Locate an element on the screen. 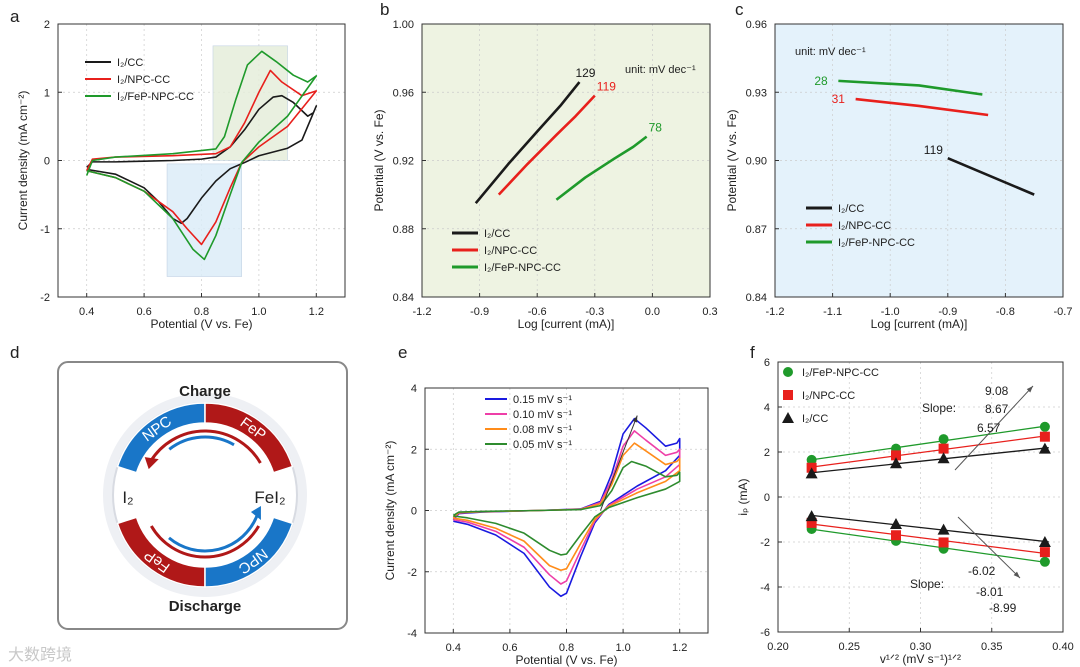 The width and height of the screenshot is (1080, 667). y-tick-label: -4 is located at coordinates (412, 634).